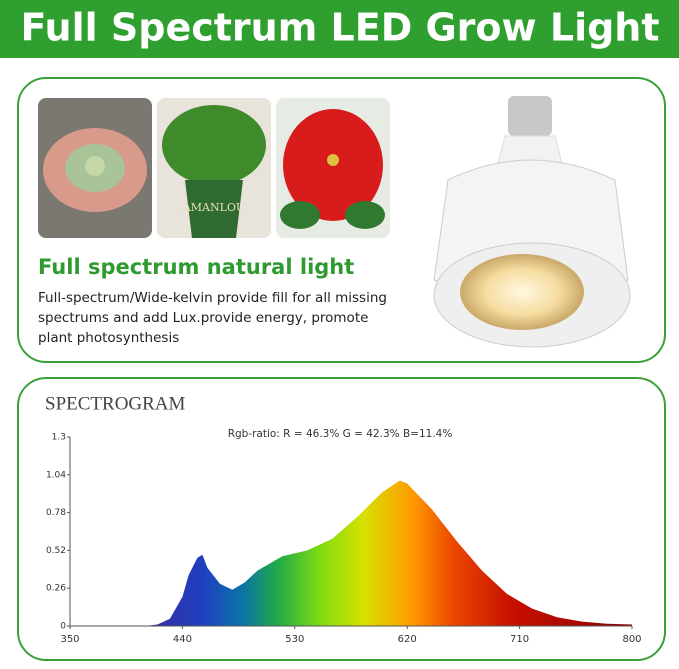 The height and width of the screenshot is (669, 679). What do you see at coordinates (294, 639) in the screenshot?
I see `x-tick-label: 530` at bounding box center [294, 639].